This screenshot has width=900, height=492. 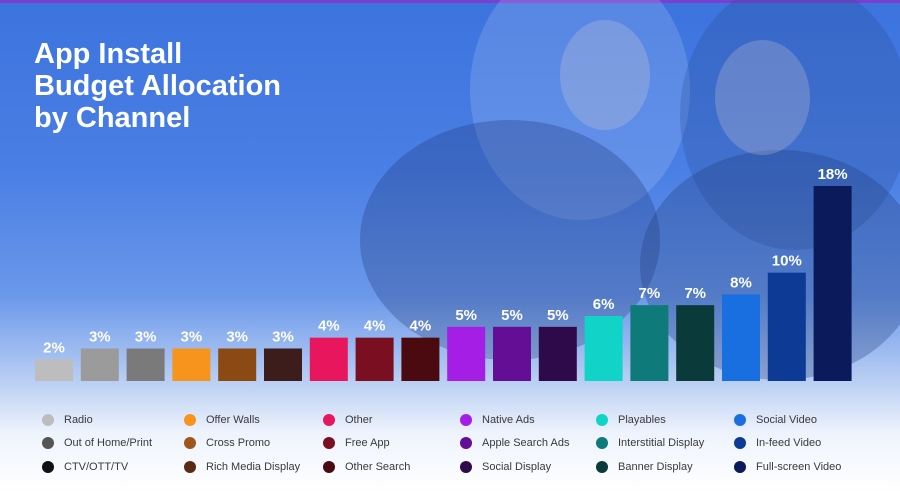 I want to click on bar-out-of-home-print, so click(x=99, y=364).